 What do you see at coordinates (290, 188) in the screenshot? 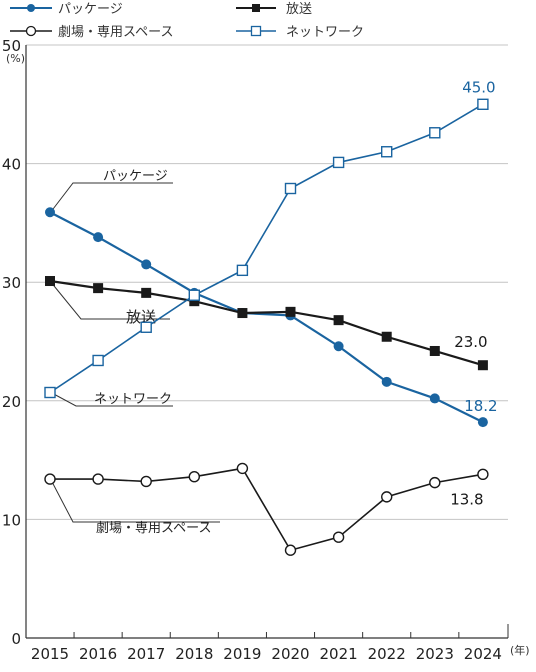
I see `point-network-2020` at bounding box center [290, 188].